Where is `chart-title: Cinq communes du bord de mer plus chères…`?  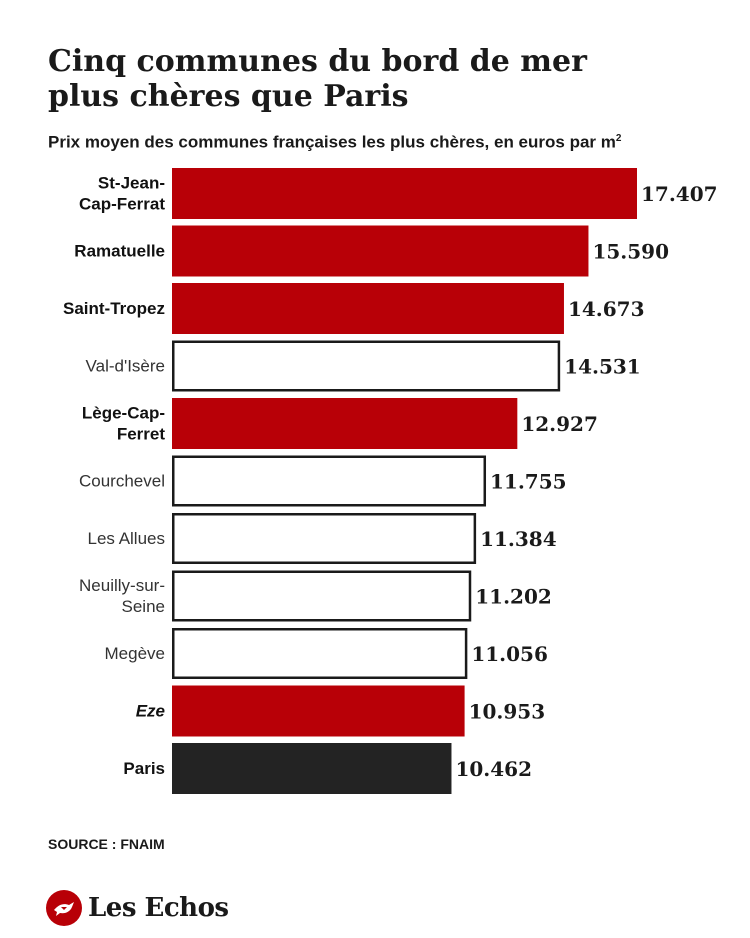 chart-title: Cinq communes du bord de mer plus chères… is located at coordinates (317, 79).